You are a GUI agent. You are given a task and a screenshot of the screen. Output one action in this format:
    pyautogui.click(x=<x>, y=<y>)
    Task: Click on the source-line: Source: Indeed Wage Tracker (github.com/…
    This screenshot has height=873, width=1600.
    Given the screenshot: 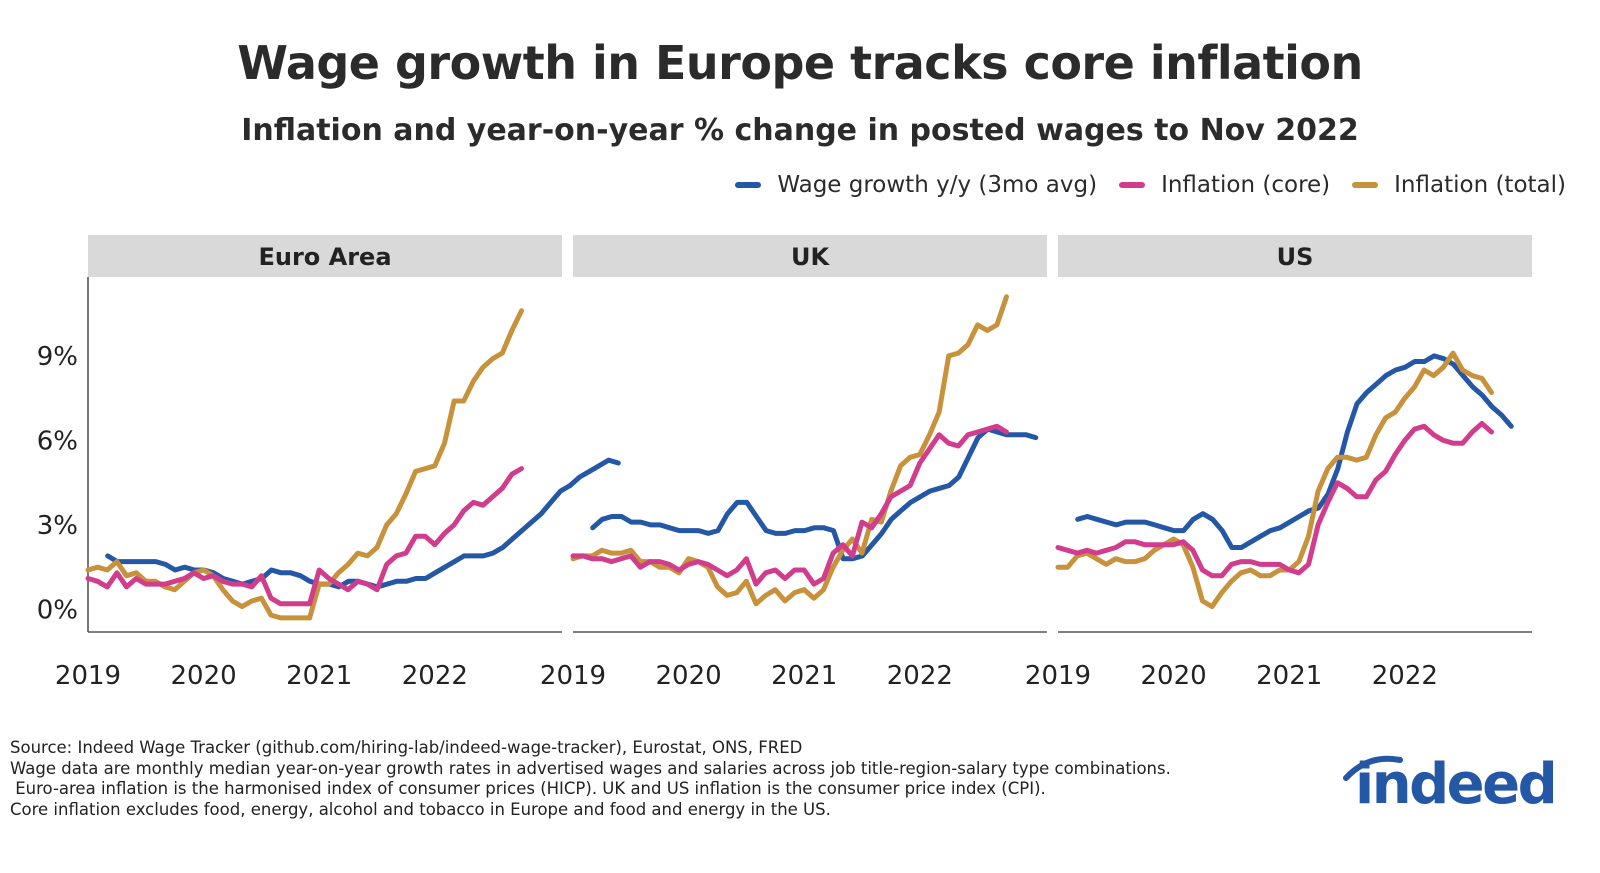 What is the action you would take?
    pyautogui.click(x=406, y=747)
    